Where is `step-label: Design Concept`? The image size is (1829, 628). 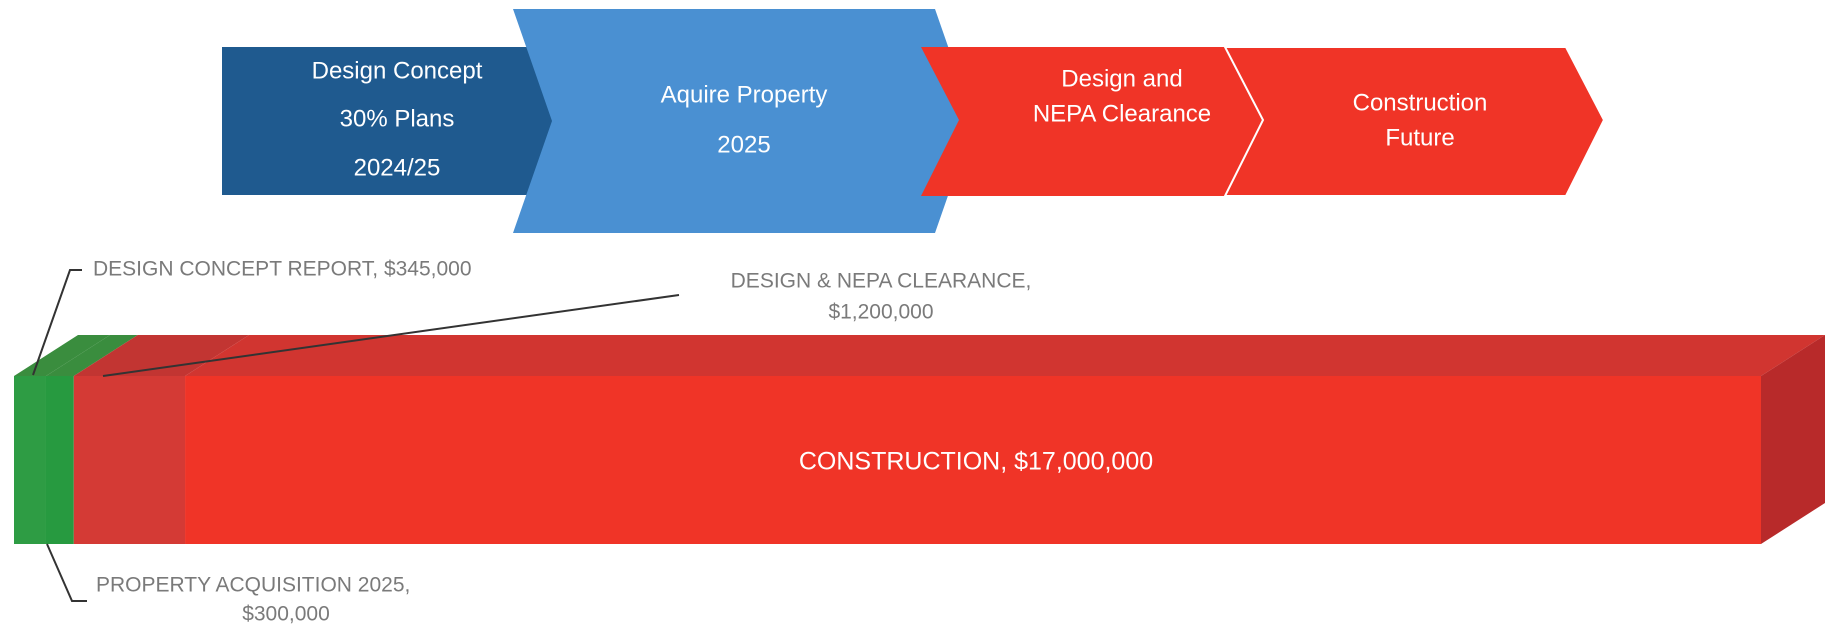 step-label: Design Concept is located at coordinates (397, 70).